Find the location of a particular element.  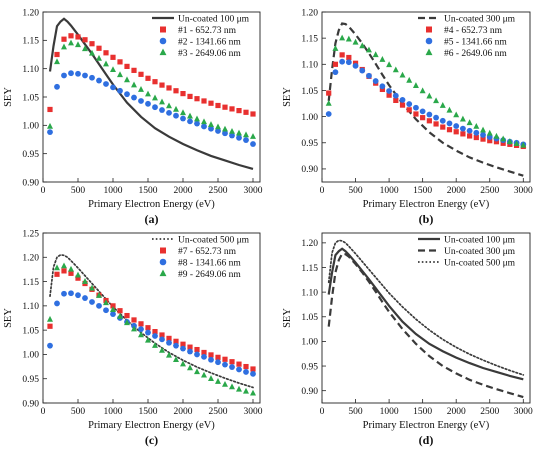

legend-entry: Un-coated 500 μm is located at coordinates (214, 240).